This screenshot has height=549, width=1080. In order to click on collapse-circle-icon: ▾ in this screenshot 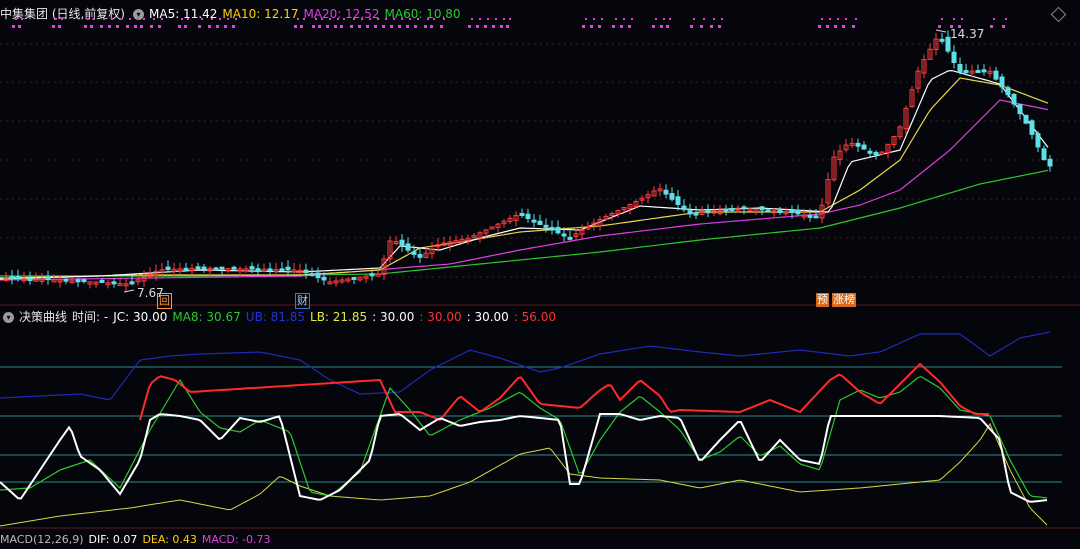, I will do `click(8, 317)`.